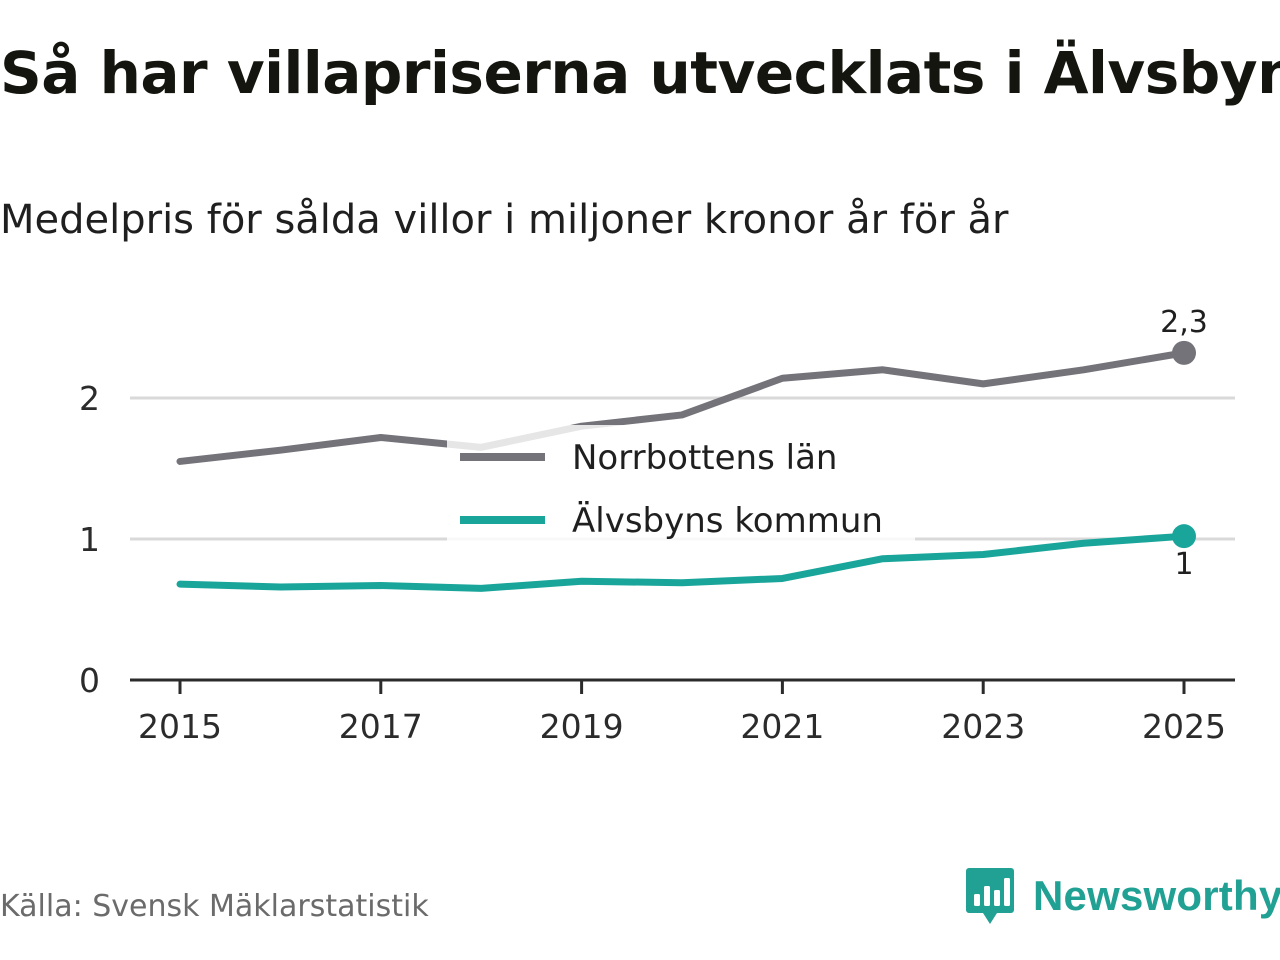 Image resolution: width=1280 pixels, height=960 pixels. I want to click on x-tick-label: 2025, so click(1184, 726).